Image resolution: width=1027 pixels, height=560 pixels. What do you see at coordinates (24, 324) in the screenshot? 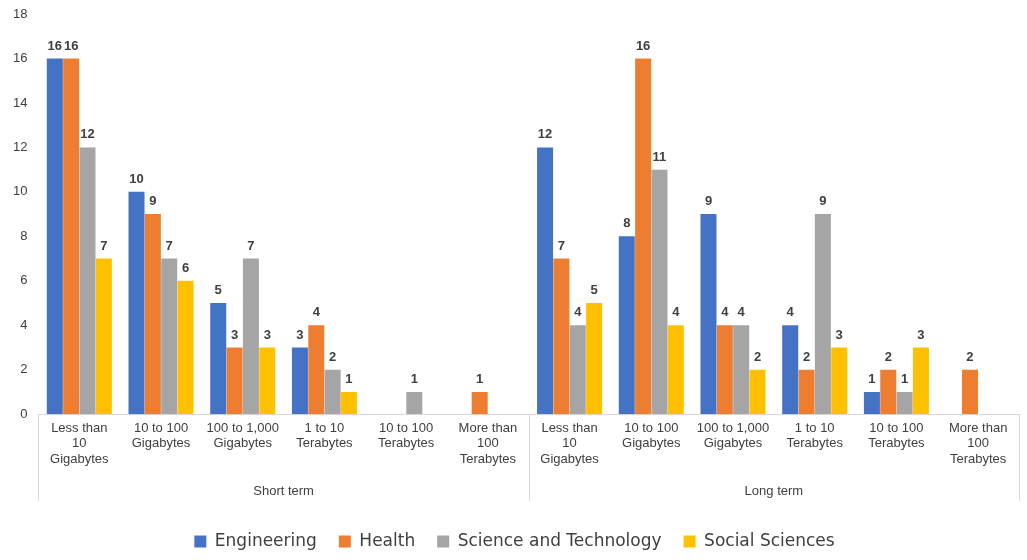
I see `y-tick-label: 4` at bounding box center [24, 324].